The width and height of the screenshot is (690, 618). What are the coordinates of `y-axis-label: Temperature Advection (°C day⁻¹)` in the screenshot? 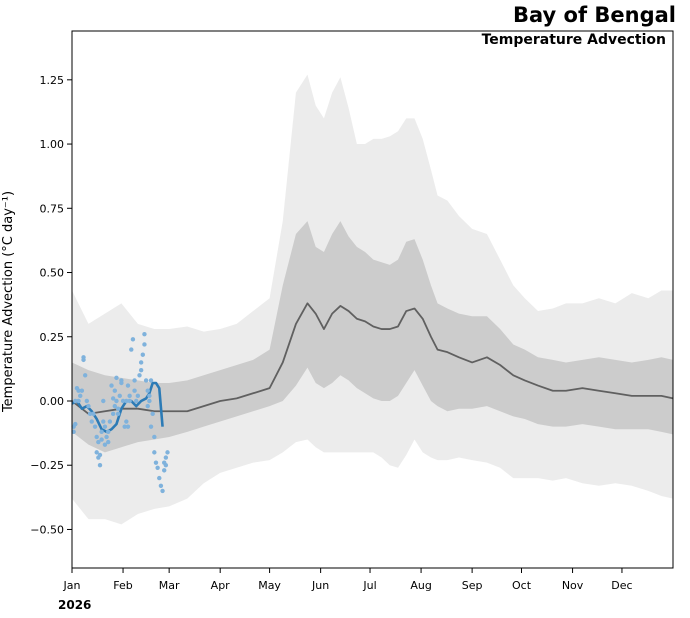 It's located at (8, 302).